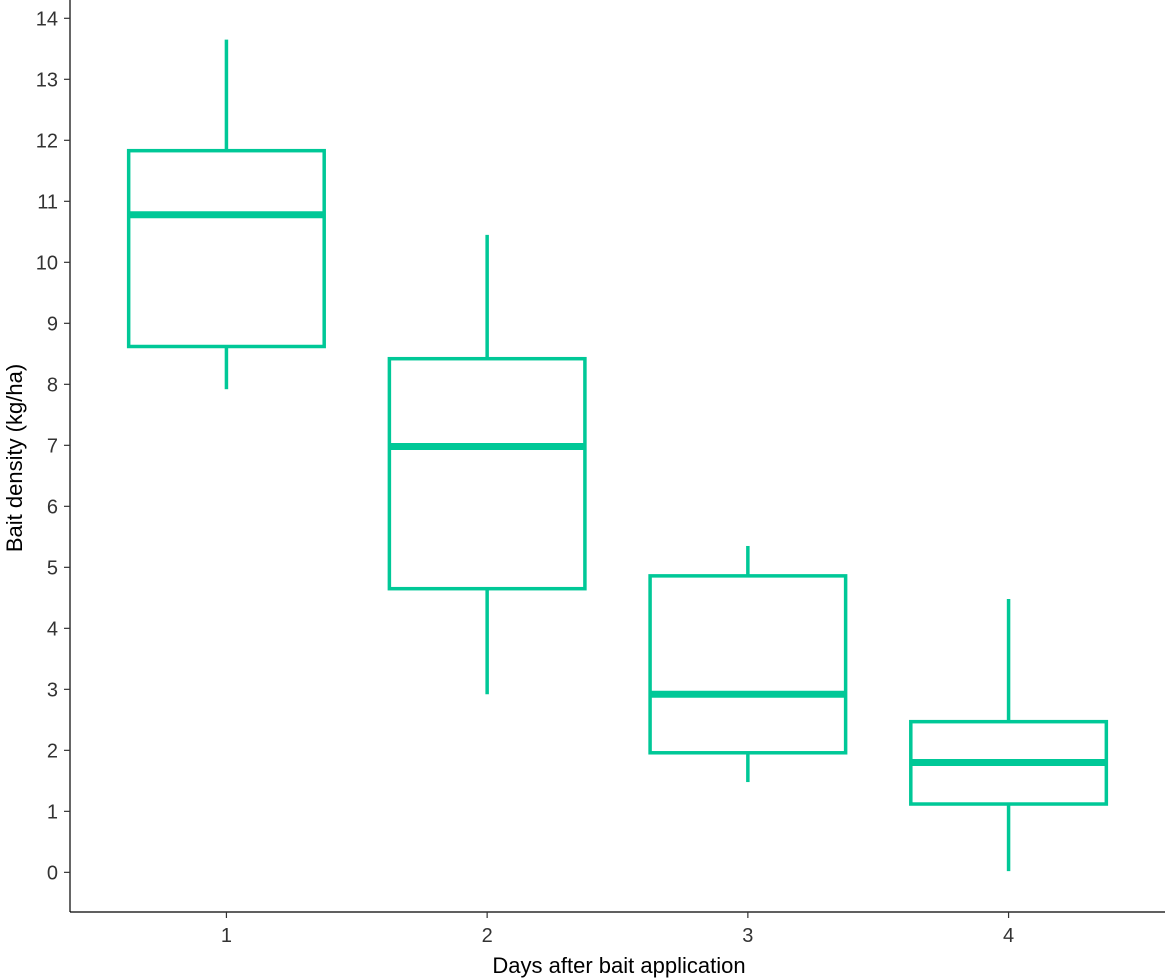 This screenshot has width=1167, height=979. What do you see at coordinates (1008, 936) in the screenshot?
I see `x-tick-label: 4` at bounding box center [1008, 936].